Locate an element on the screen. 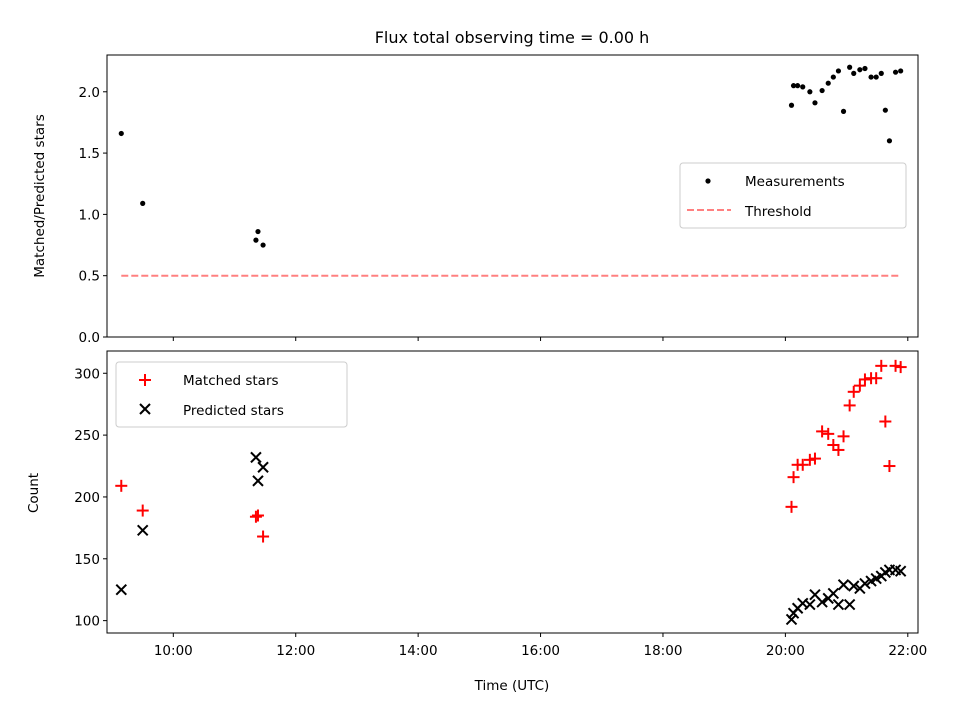 The width and height of the screenshot is (960, 720). bottom-x-tick-label: 18:00 is located at coordinates (663, 651).